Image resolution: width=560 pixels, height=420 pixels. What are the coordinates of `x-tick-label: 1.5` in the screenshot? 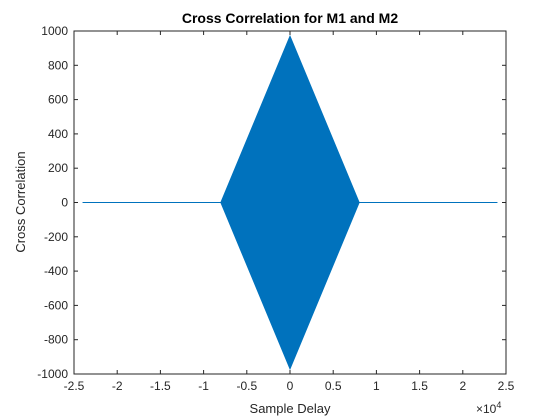 It's located at (419, 386).